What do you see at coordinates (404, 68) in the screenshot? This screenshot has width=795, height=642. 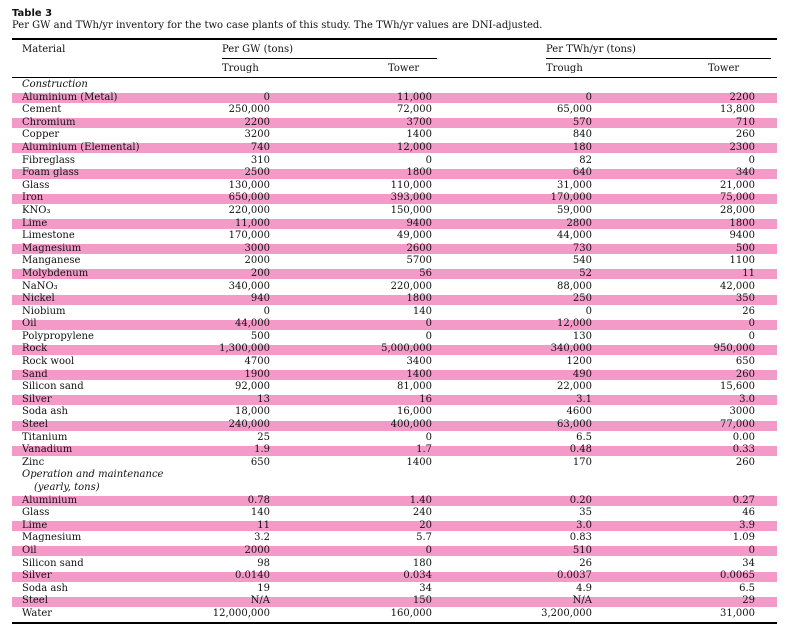 I see `tower-header-gw: Tower` at bounding box center [404, 68].